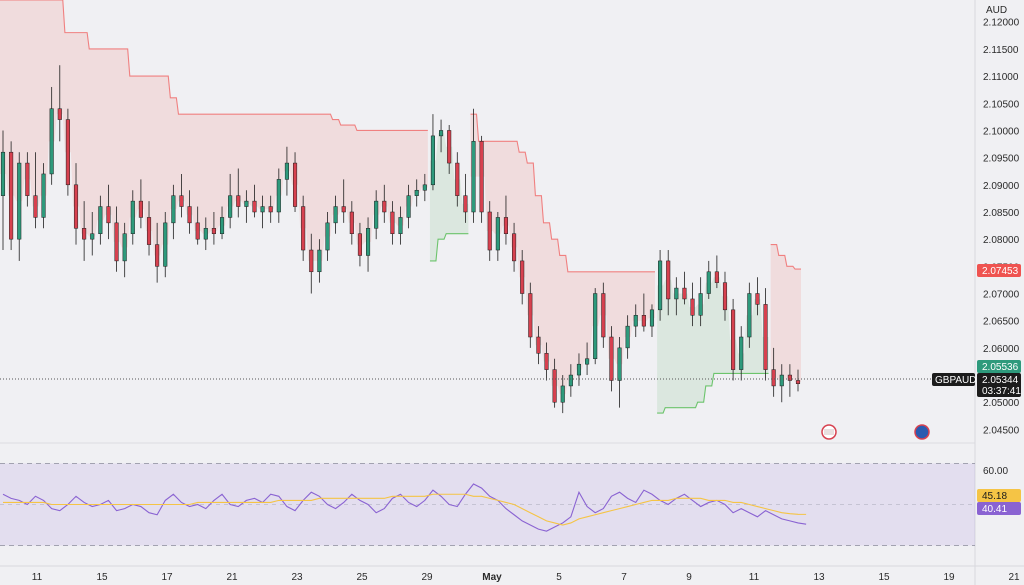  I want to click on rsi-pane, so click(487, 504).